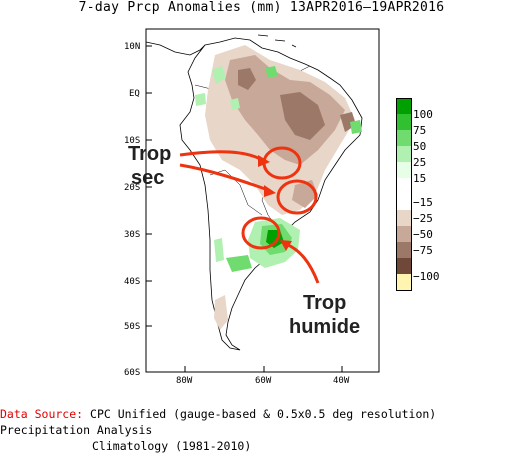 The height and width of the screenshot is (454, 523). I want to click on legend-label-25: 25, so click(420, 162).